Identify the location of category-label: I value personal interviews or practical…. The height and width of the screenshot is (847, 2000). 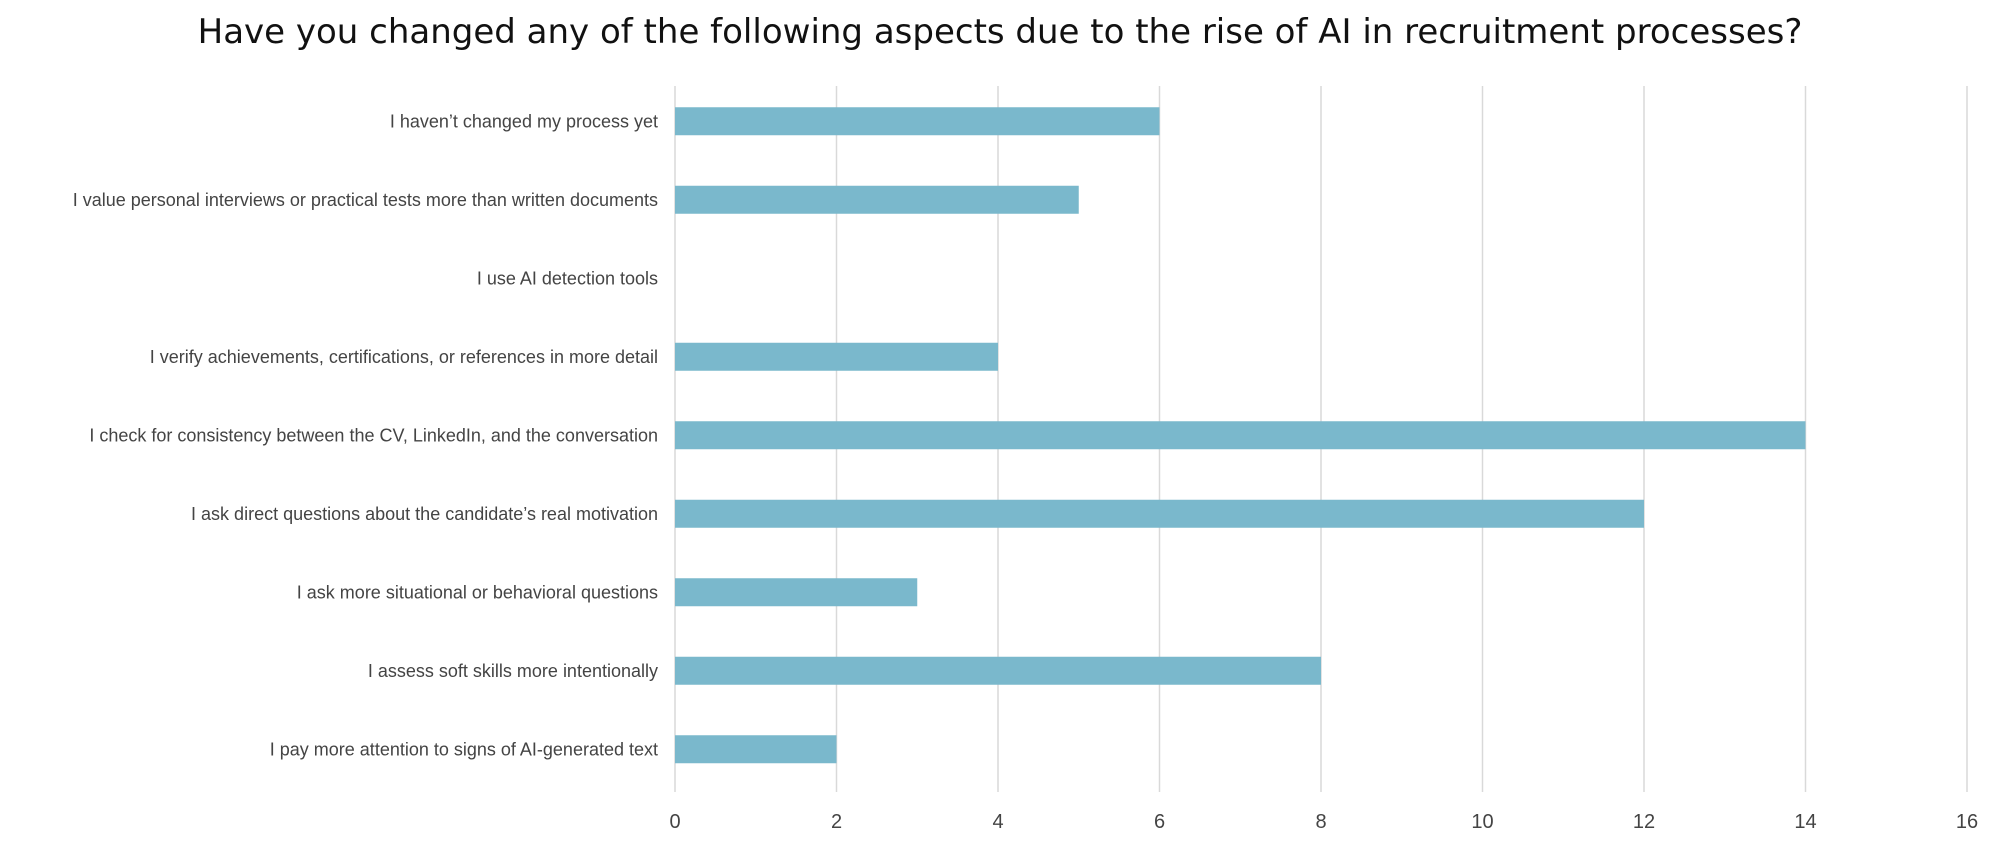
(365, 200).